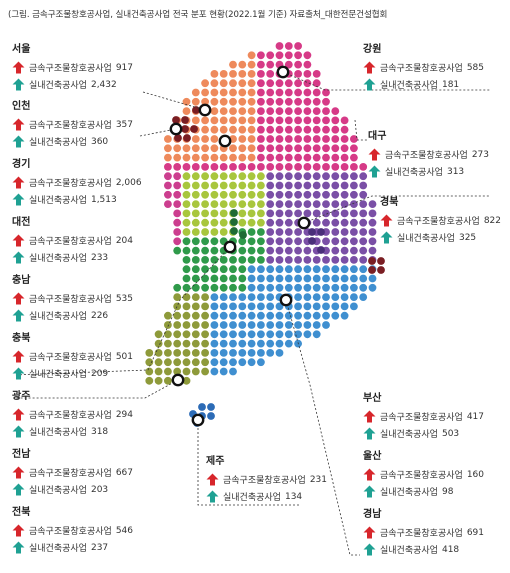 This screenshot has height=573, width=510. I want to click on metal-value: 917, so click(124, 67).